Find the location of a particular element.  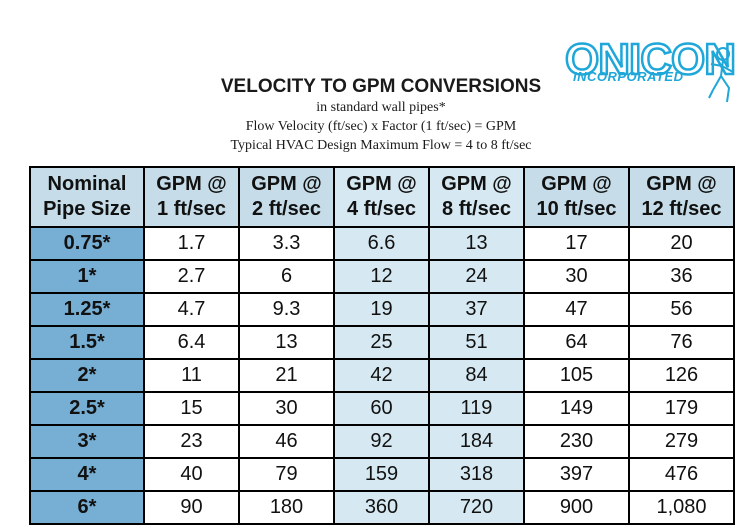

gpm-4-cell: 360 is located at coordinates (381, 507).